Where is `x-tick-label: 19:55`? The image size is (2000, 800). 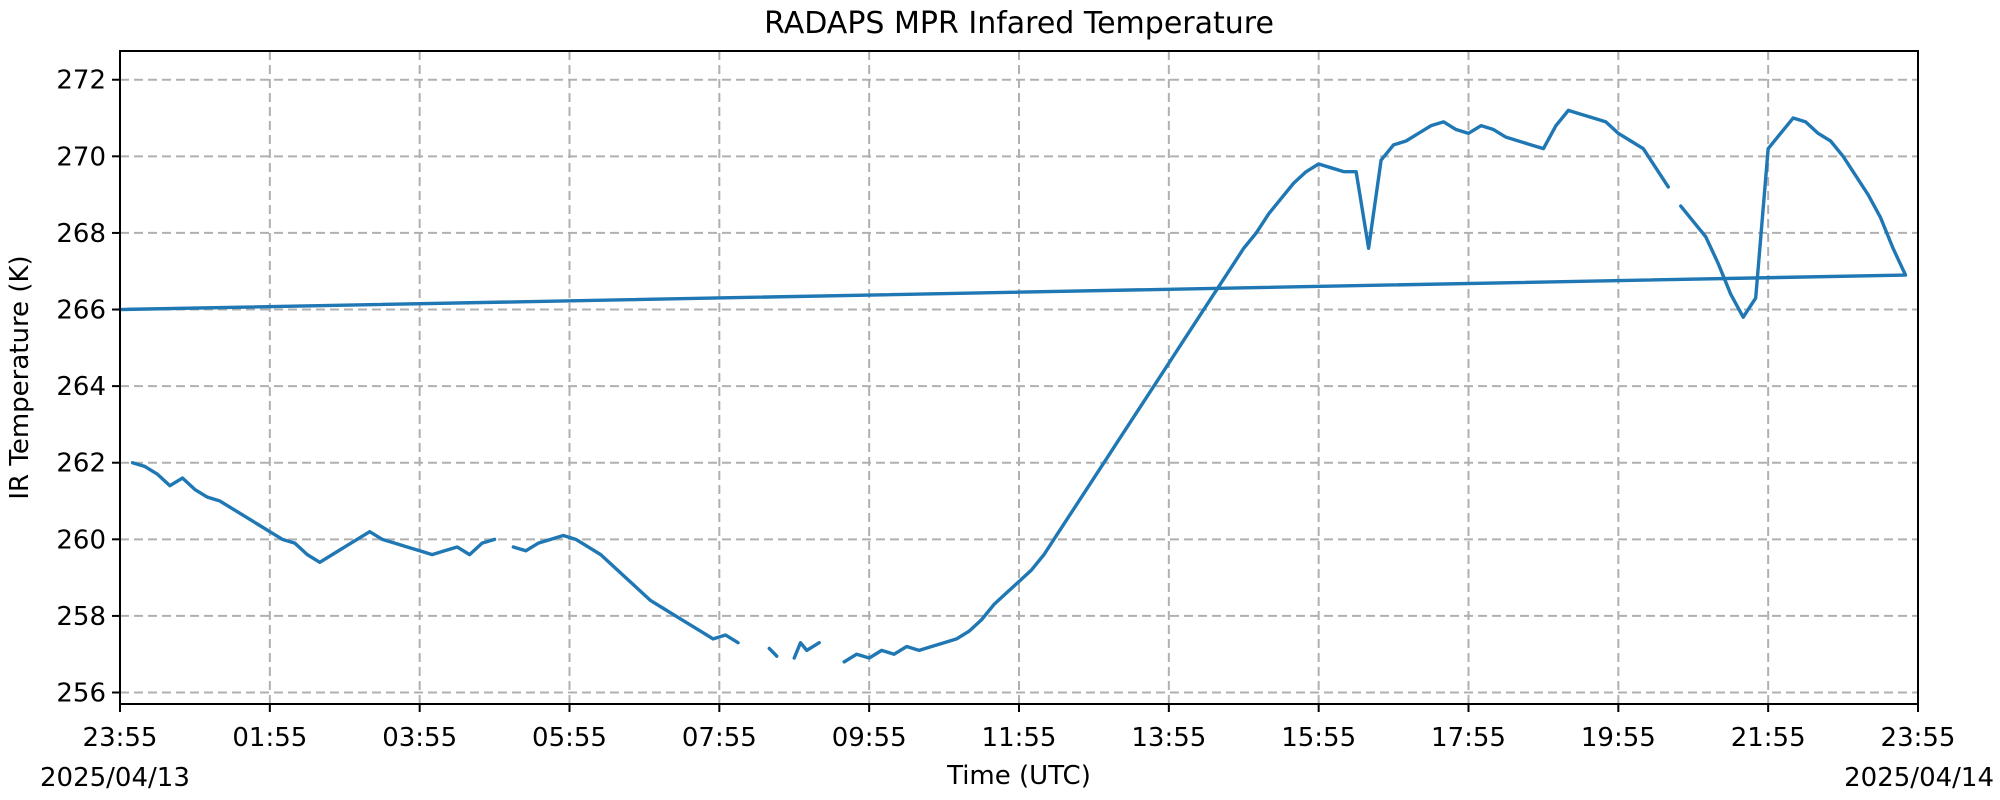 x-tick-label: 19:55 is located at coordinates (1618, 738).